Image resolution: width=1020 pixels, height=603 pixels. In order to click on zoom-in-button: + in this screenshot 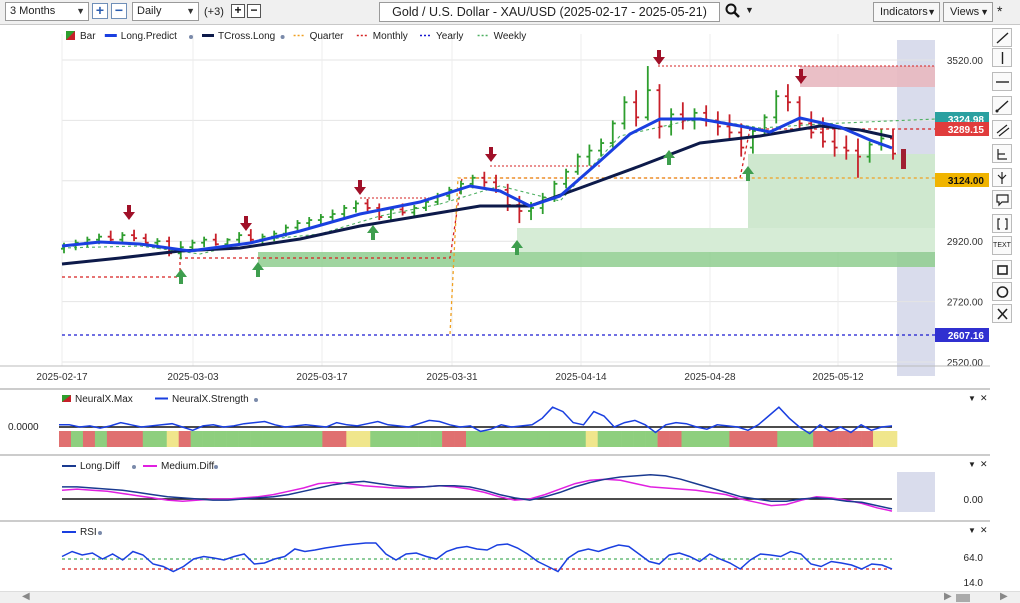, I will do `click(100, 11)`.